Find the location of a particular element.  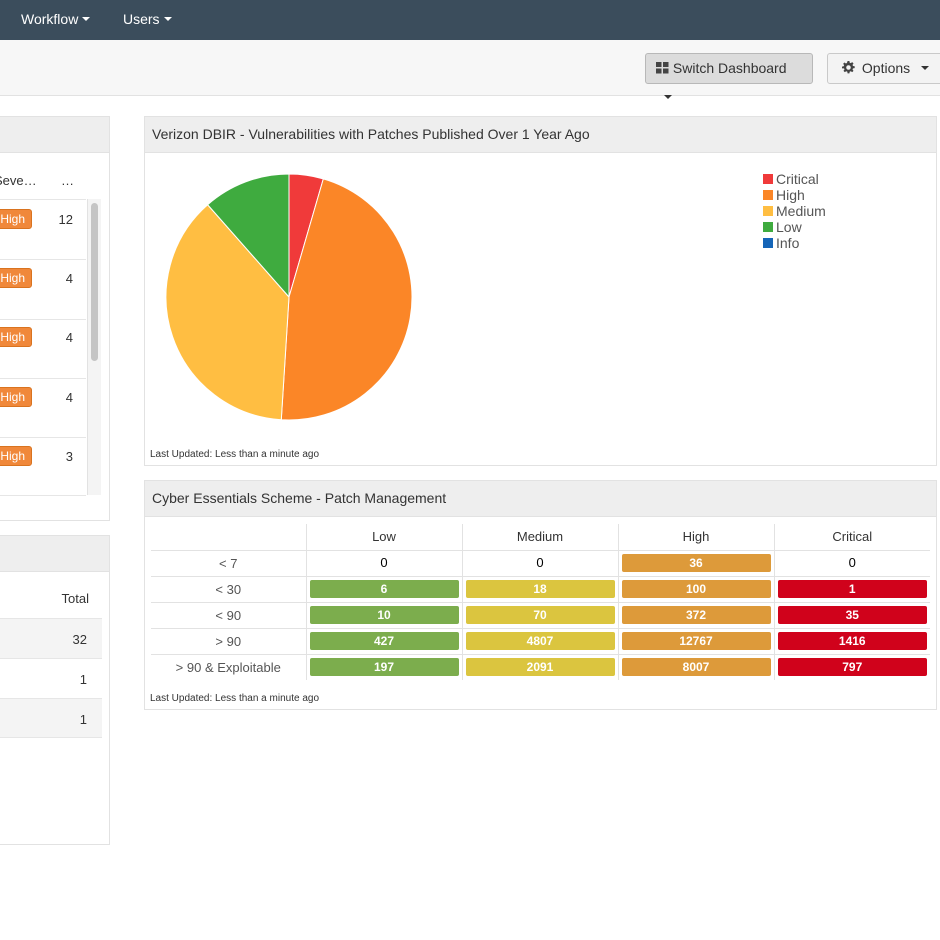

cell-value-medium: 0 is located at coordinates (540, 562).